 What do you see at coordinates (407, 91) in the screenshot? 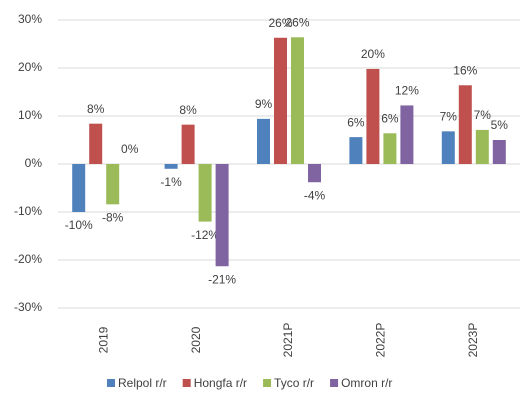
I see `value-label: 12%` at bounding box center [407, 91].